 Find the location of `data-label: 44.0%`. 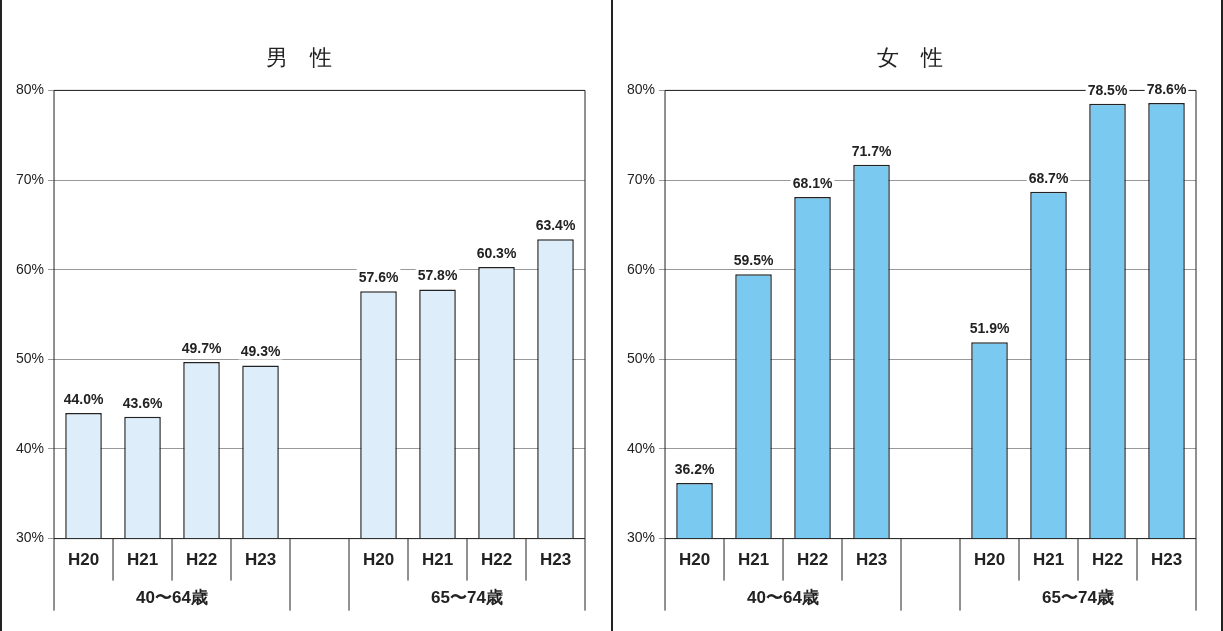

data-label: 44.0% is located at coordinates (83, 398).